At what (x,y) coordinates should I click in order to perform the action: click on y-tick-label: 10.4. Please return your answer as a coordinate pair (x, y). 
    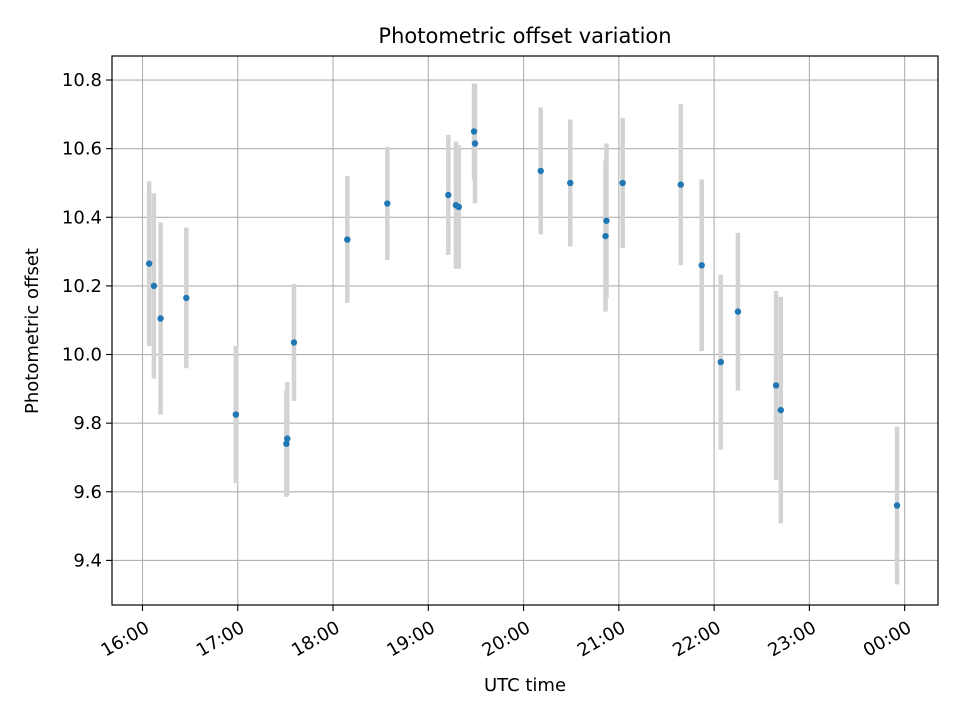
    Looking at the image, I should click on (82, 217).